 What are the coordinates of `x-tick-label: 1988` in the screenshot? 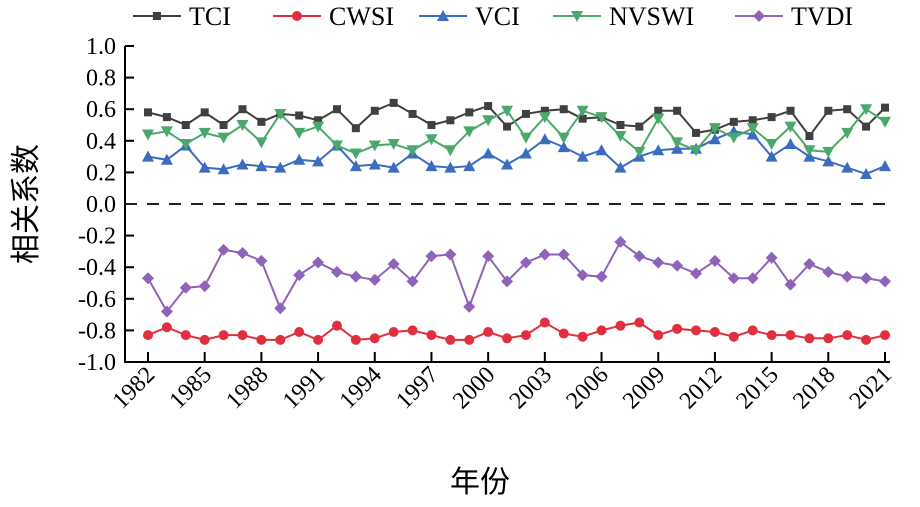 It's located at (247, 388).